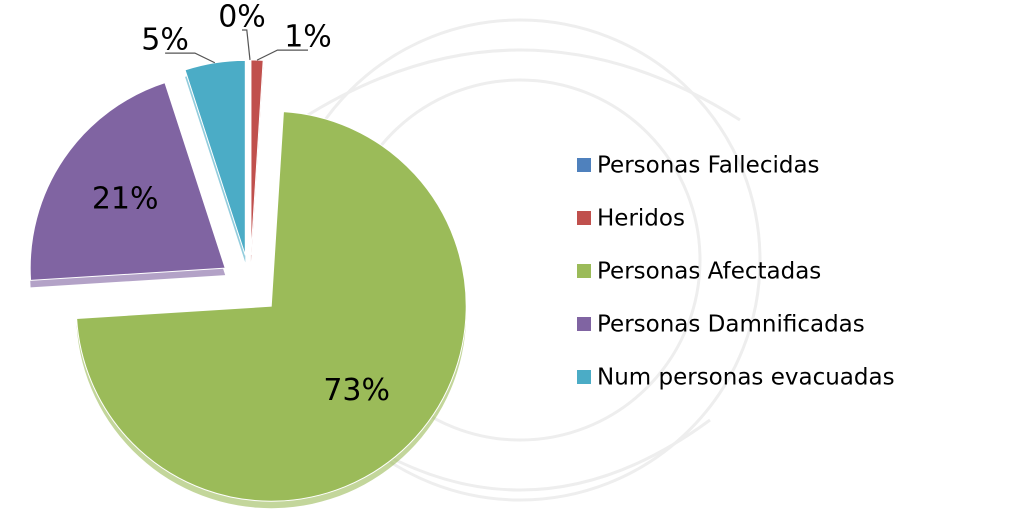 The image size is (1023, 527). Describe the element at coordinates (125, 199) in the screenshot. I see `data-label: 21%` at that location.